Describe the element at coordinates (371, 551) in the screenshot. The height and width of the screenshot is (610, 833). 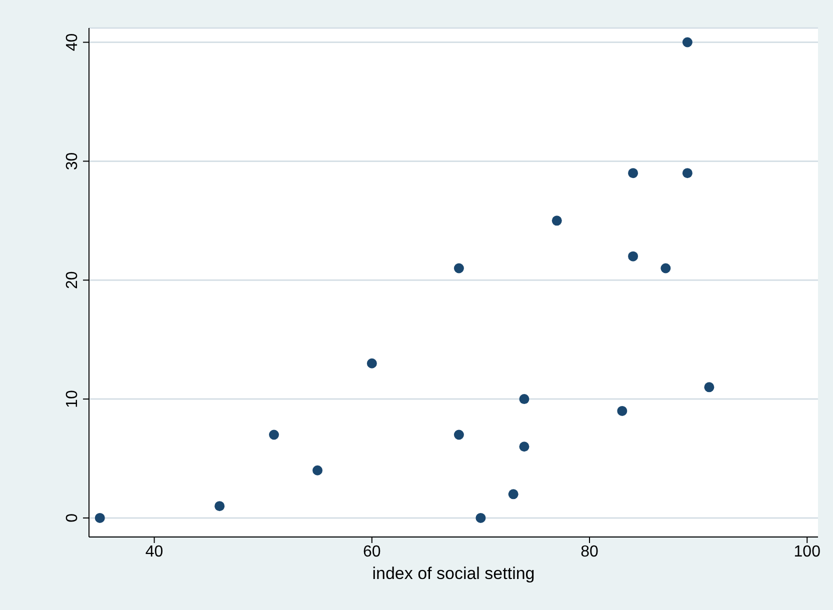
I see `x-tick-label: 60` at that location.